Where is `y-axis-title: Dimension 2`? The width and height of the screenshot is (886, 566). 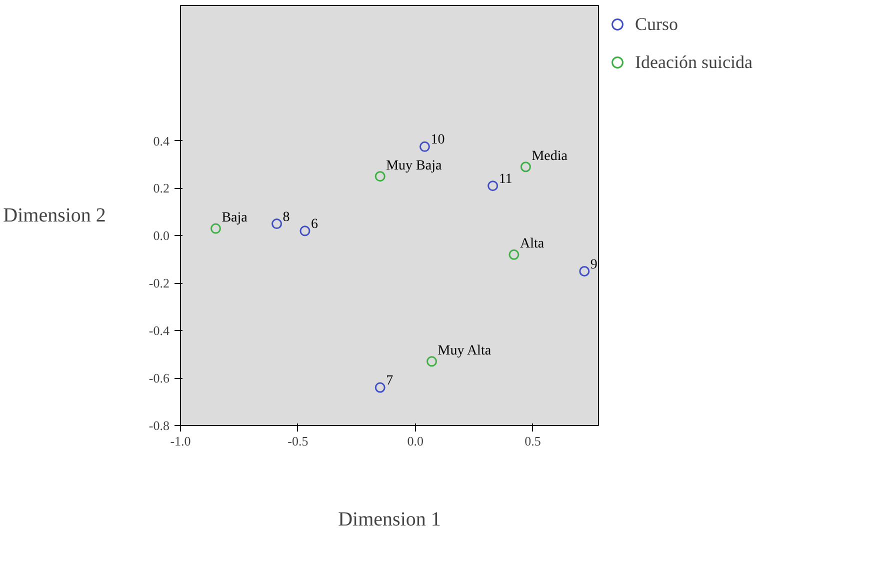 y-axis-title: Dimension 2 is located at coordinates (54, 215).